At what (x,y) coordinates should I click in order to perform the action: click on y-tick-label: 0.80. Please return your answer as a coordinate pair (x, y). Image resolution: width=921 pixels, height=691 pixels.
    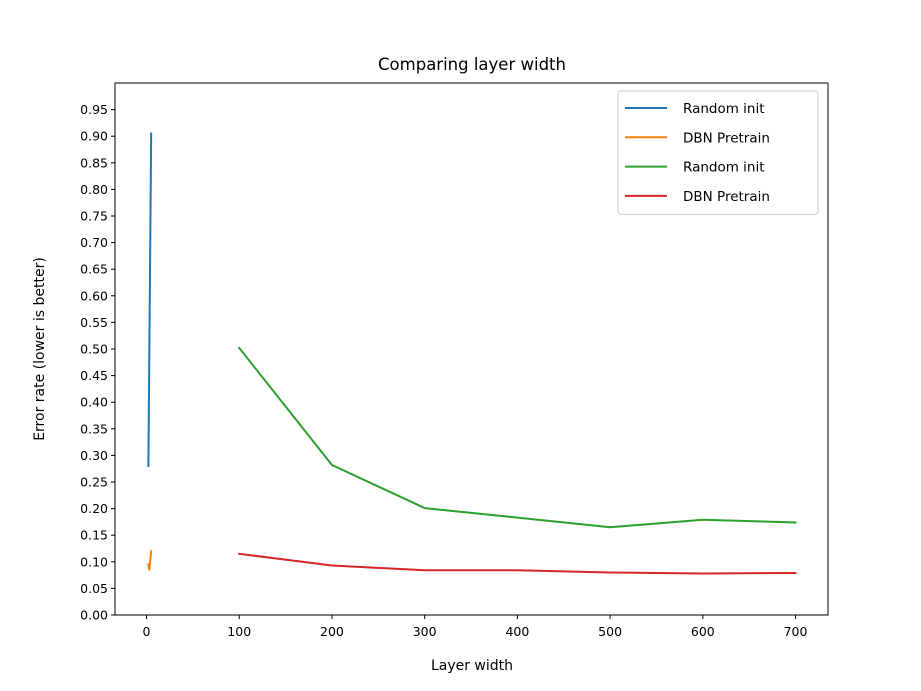
    Looking at the image, I should click on (94, 189).